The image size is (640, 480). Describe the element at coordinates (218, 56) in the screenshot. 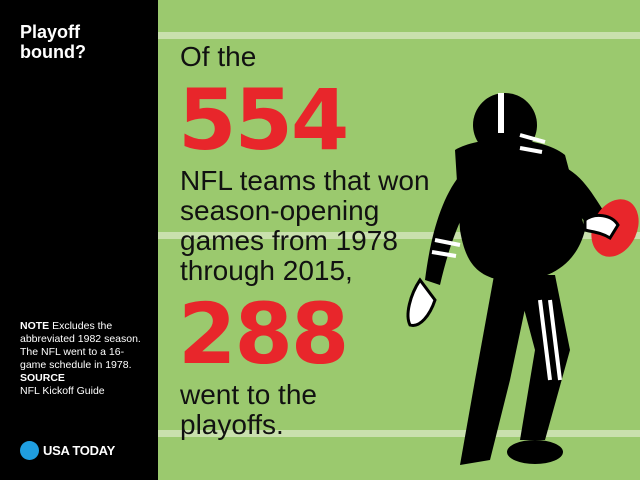

I see `intro-text: Of the` at that location.